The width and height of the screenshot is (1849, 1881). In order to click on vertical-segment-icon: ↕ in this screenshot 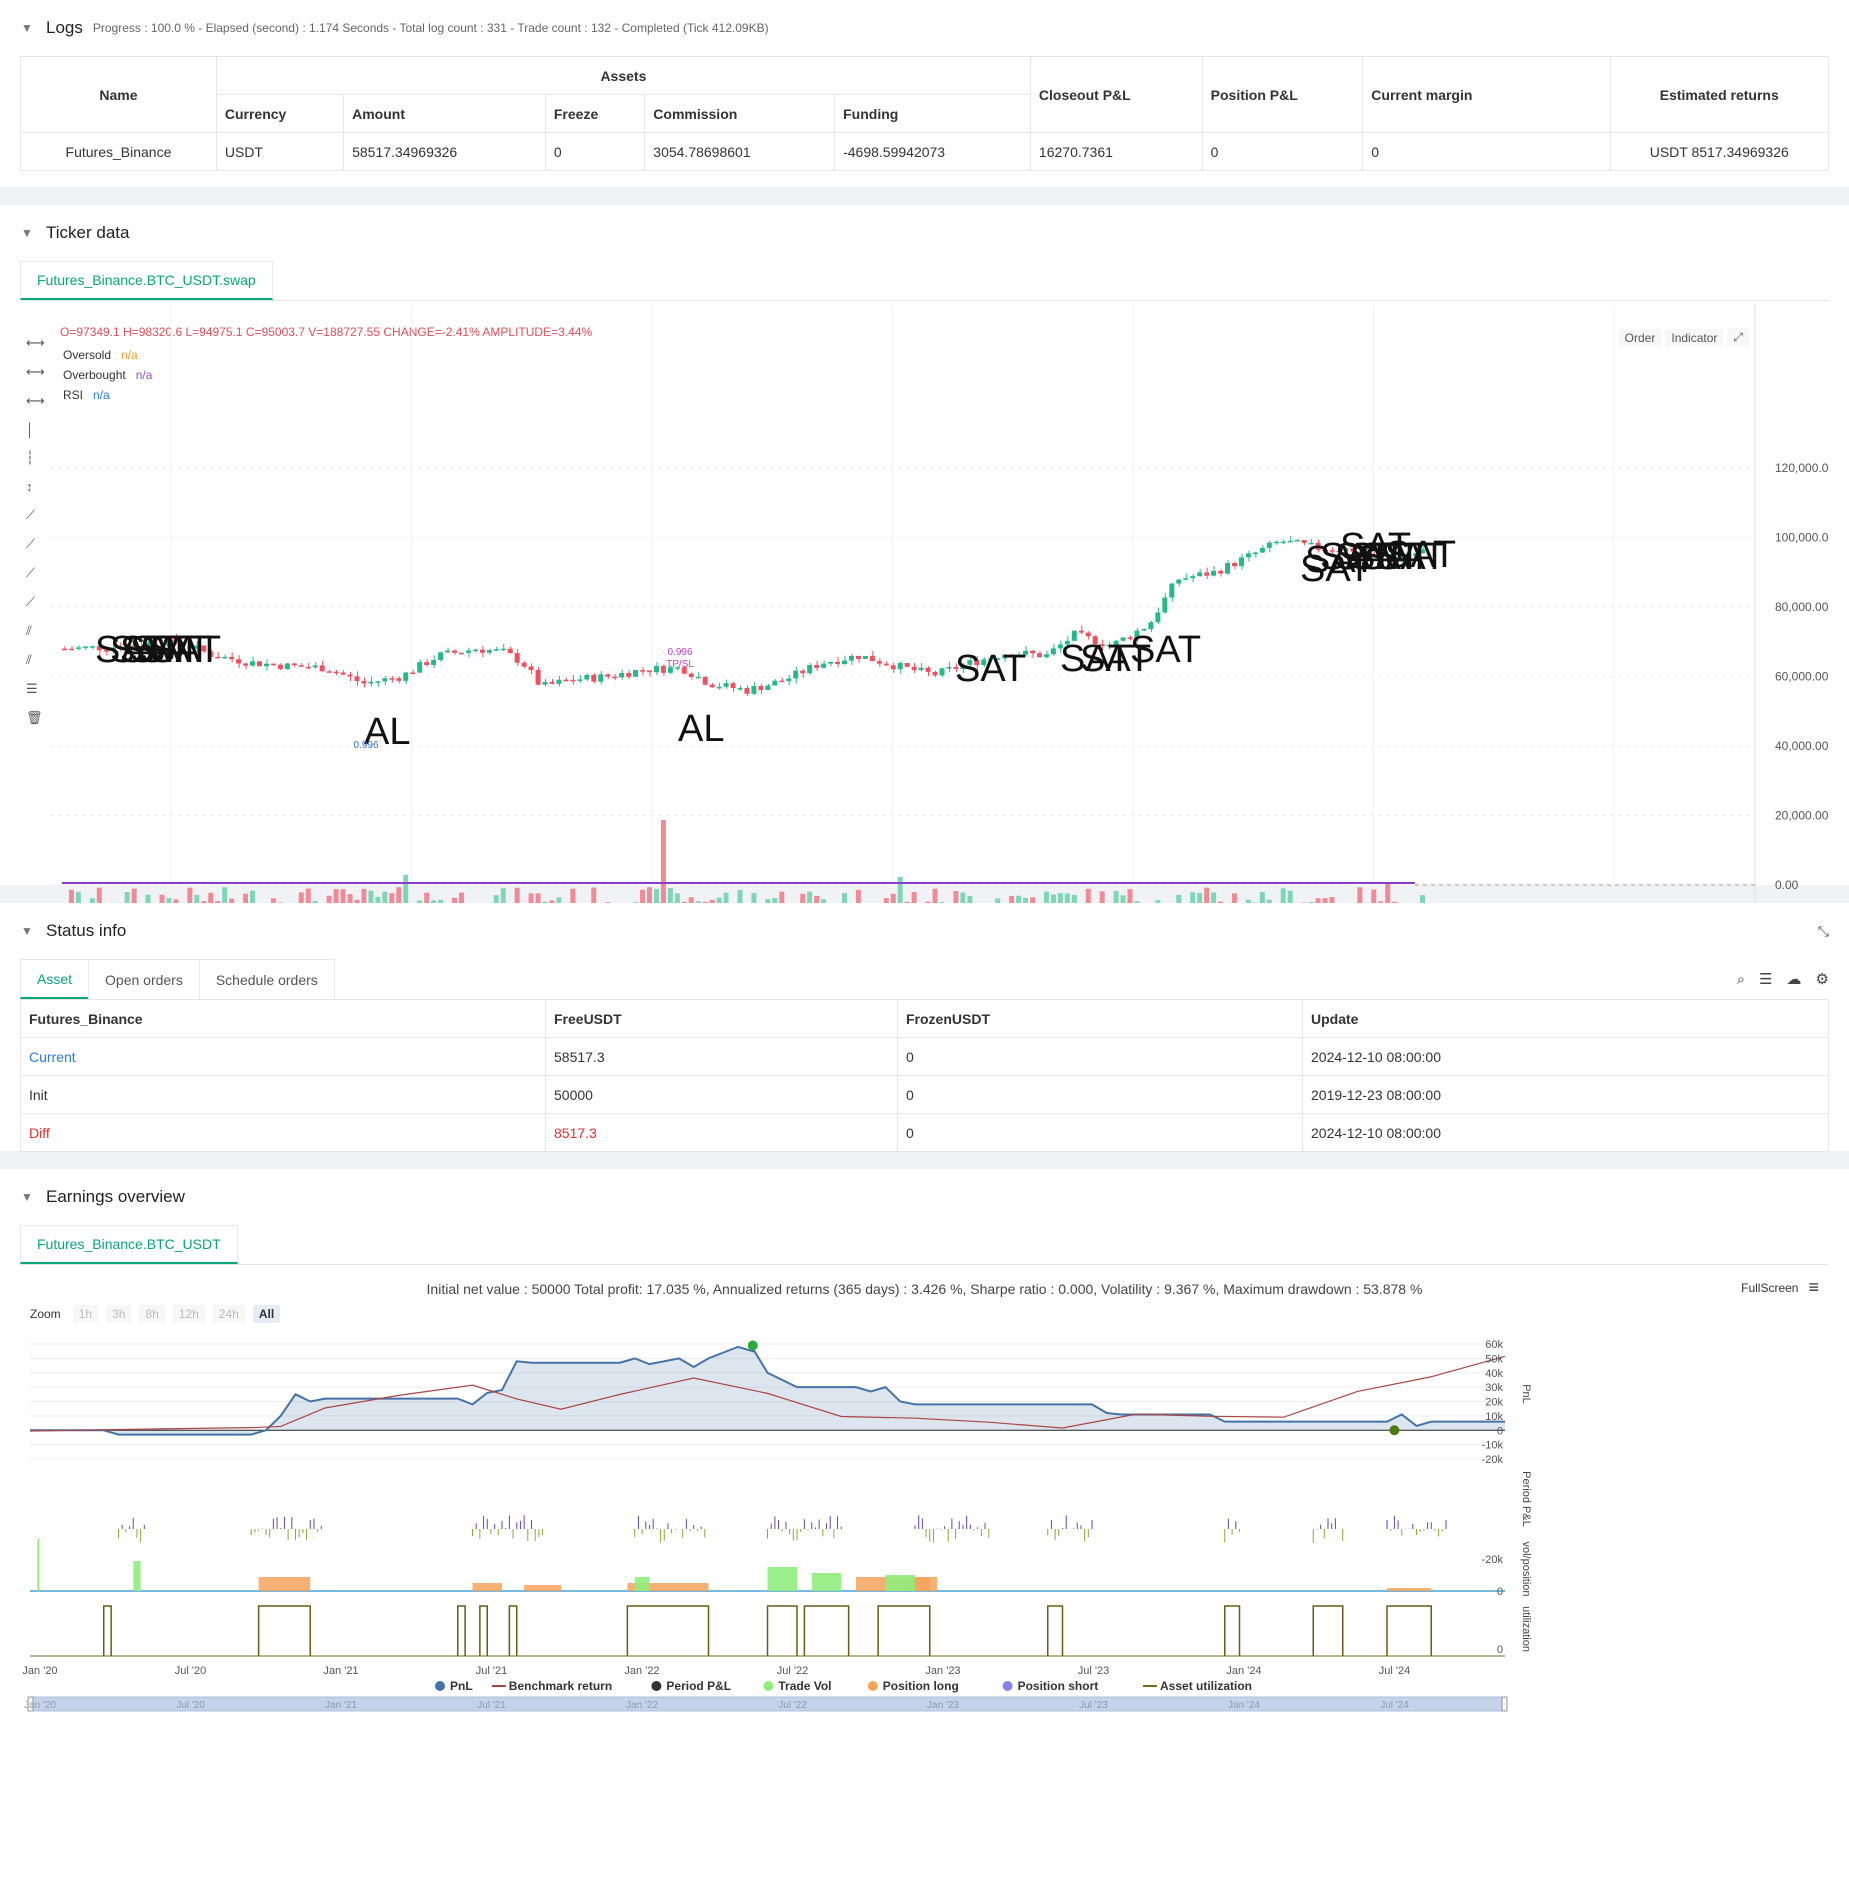, I will do `click(29, 486)`.